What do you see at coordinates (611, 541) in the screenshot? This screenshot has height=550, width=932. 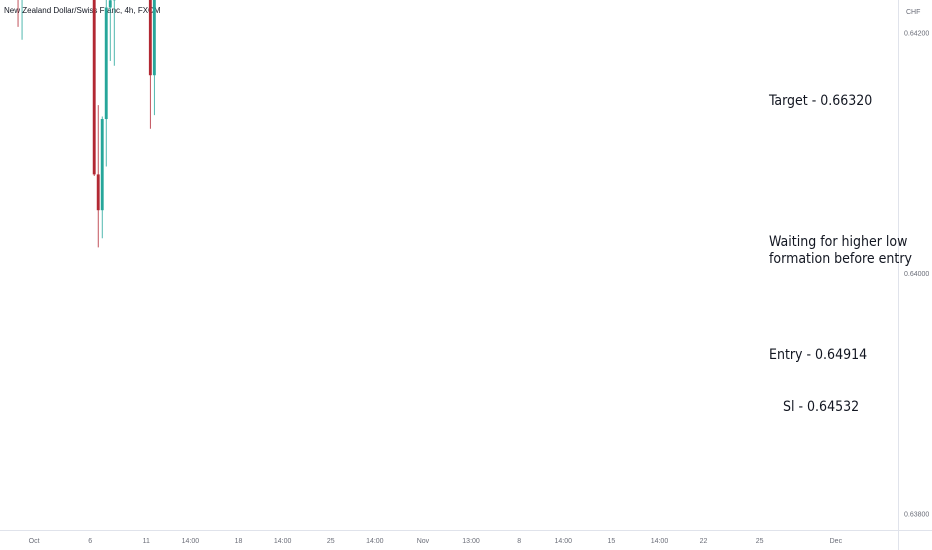 I see `x-tick-label: 15` at bounding box center [611, 541].